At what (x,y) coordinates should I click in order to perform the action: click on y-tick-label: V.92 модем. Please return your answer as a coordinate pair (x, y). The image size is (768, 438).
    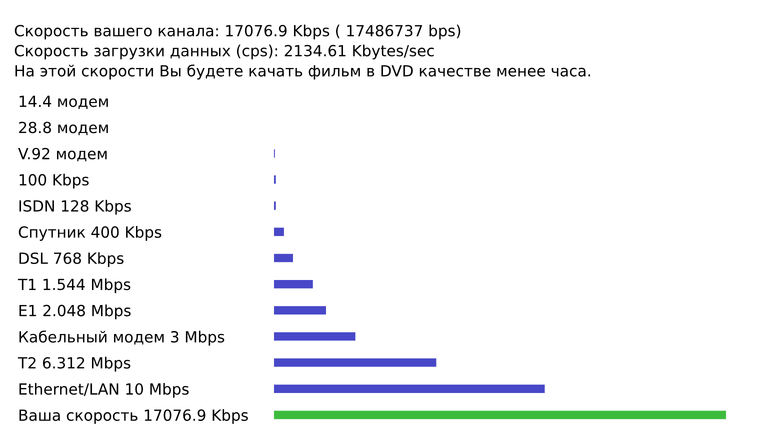
    Looking at the image, I should click on (62, 155).